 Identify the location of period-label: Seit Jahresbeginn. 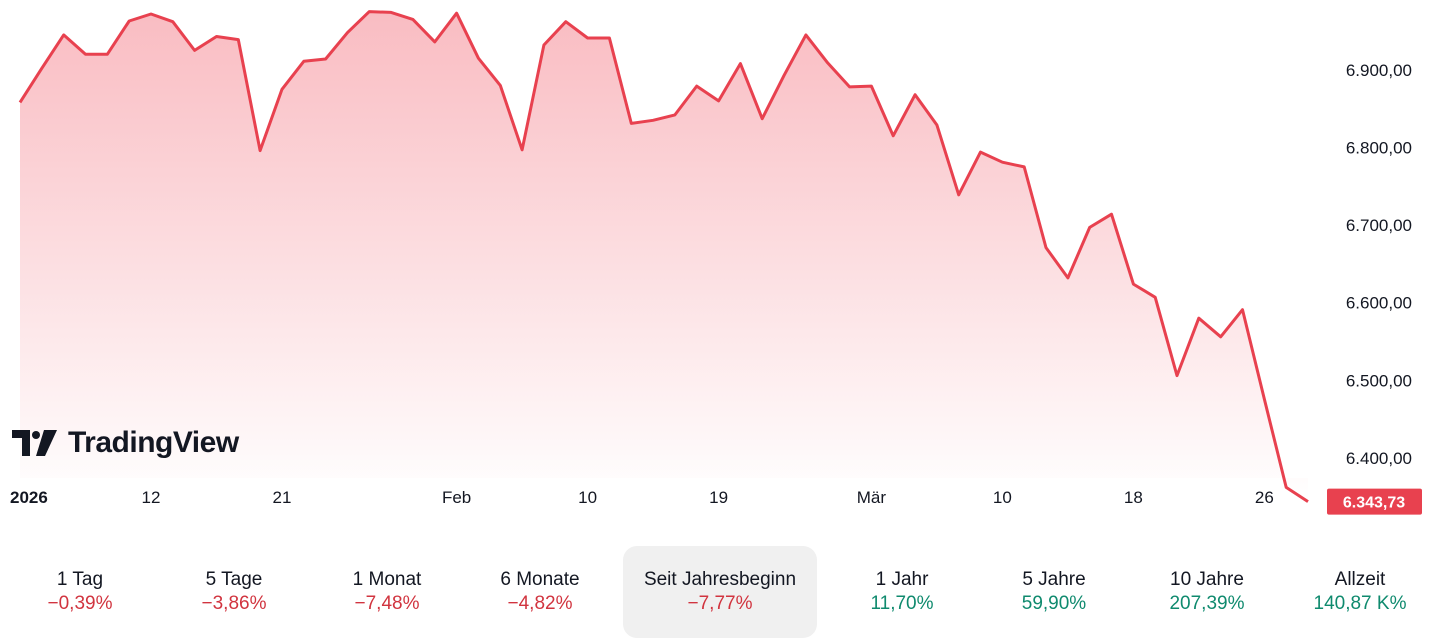
(720, 579).